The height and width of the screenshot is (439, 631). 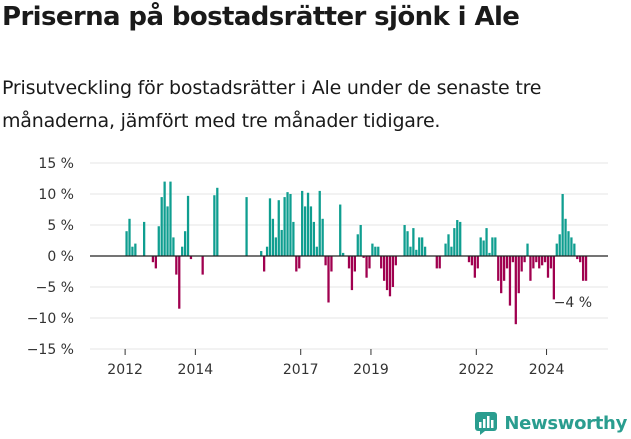 What do you see at coordinates (565, 423) in the screenshot?
I see `brand-name: Newsworthy` at bounding box center [565, 423].